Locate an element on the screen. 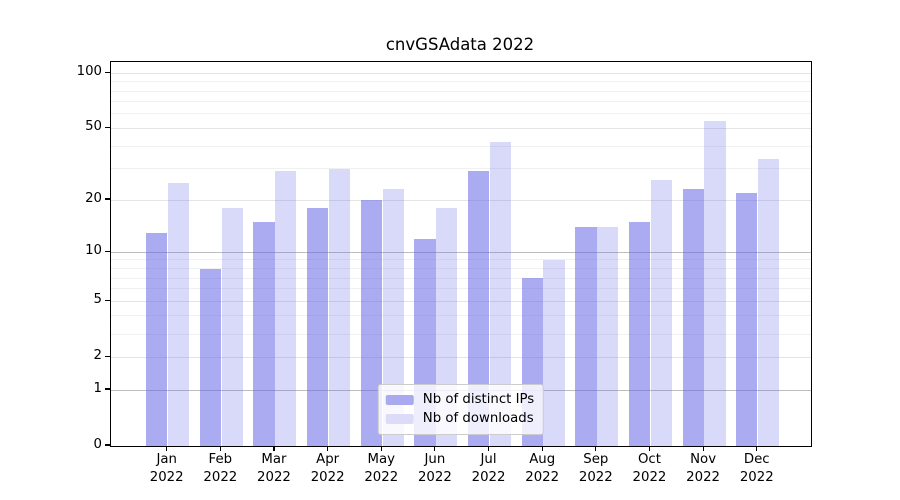 The width and height of the screenshot is (900, 500). x-tick-label-oct: Oct 2022 is located at coordinates (649, 468).